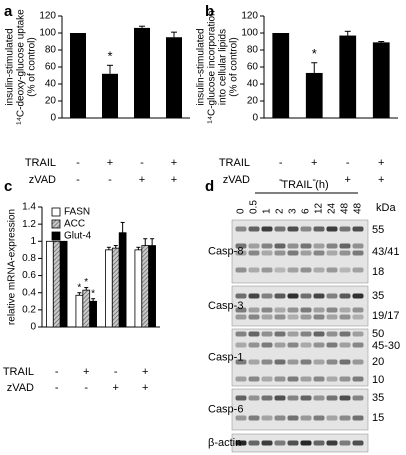 The height and width of the screenshot is (455, 406). What do you see at coordinates (378, 272) in the screenshot?
I see `marker-label: 18` at bounding box center [378, 272].